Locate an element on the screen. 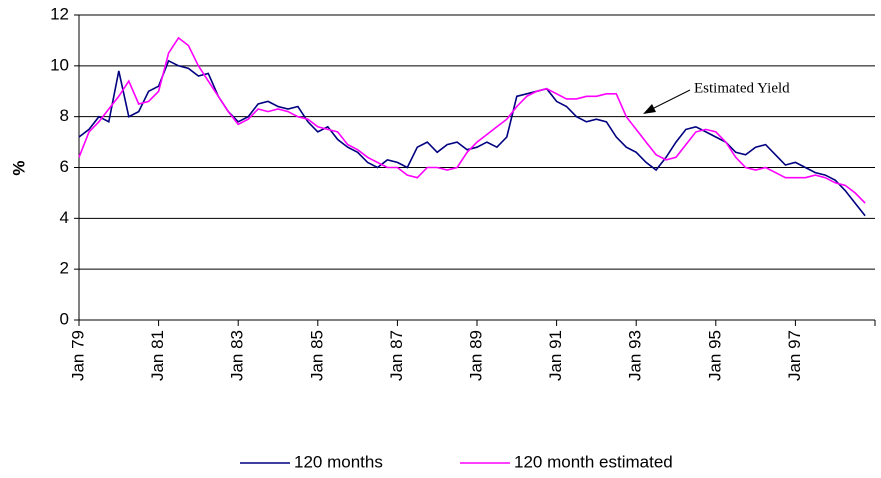  y-tick-label: 10 is located at coordinates (59, 64).